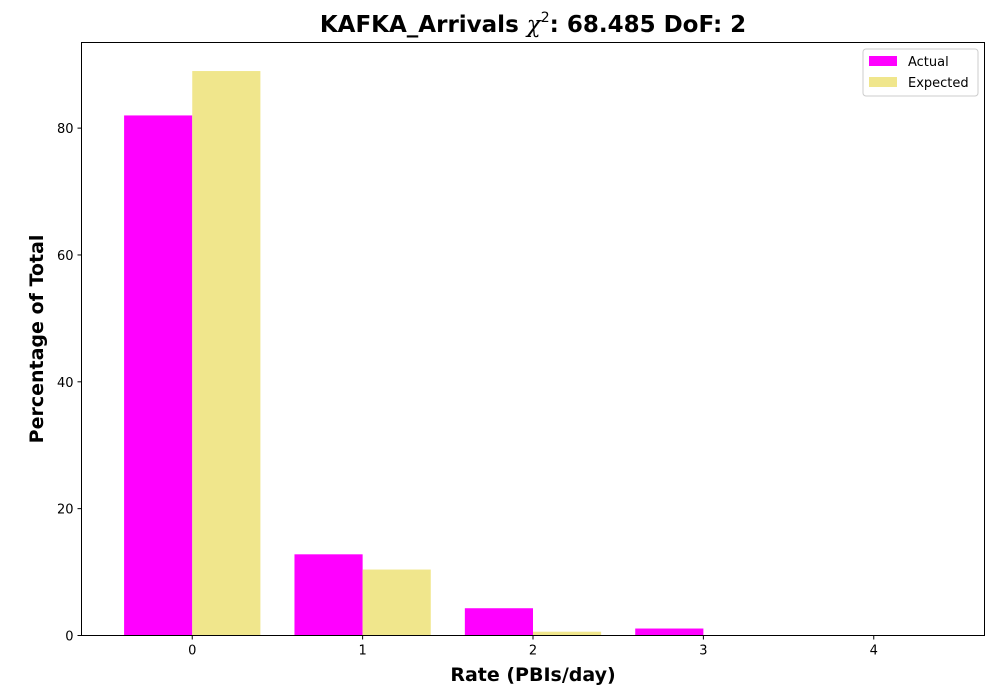 The width and height of the screenshot is (1000, 700). I want to click on legend: Actual Expected, so click(920, 72).